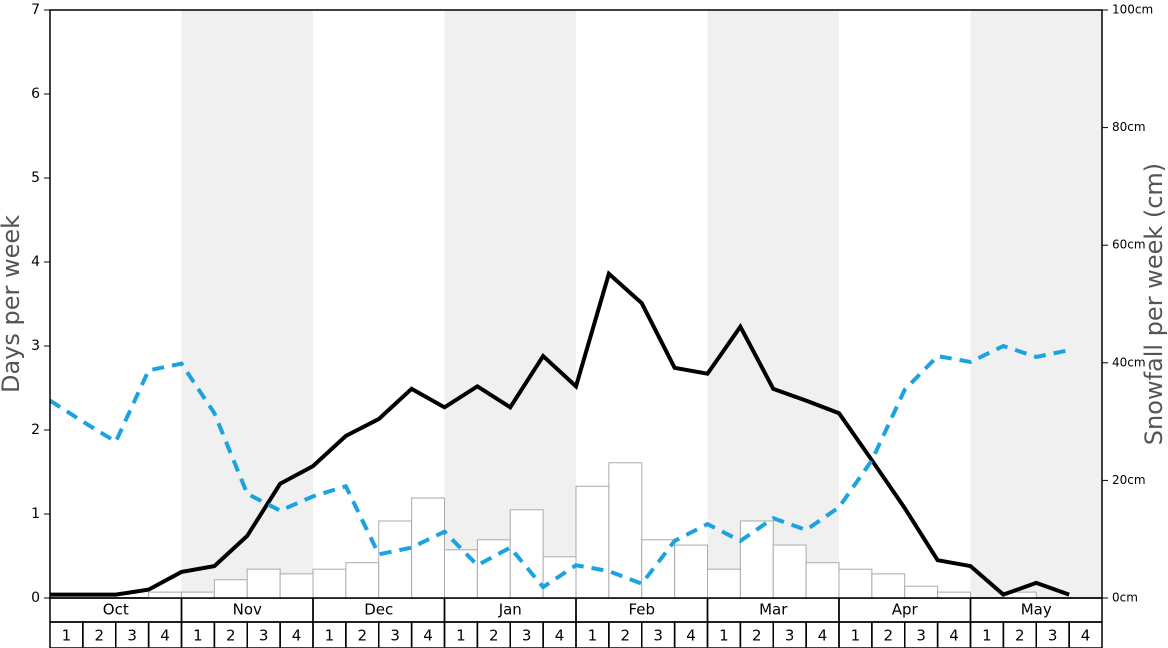 This screenshot has width=1168, height=648. I want to click on month-label: Nov, so click(247, 610).